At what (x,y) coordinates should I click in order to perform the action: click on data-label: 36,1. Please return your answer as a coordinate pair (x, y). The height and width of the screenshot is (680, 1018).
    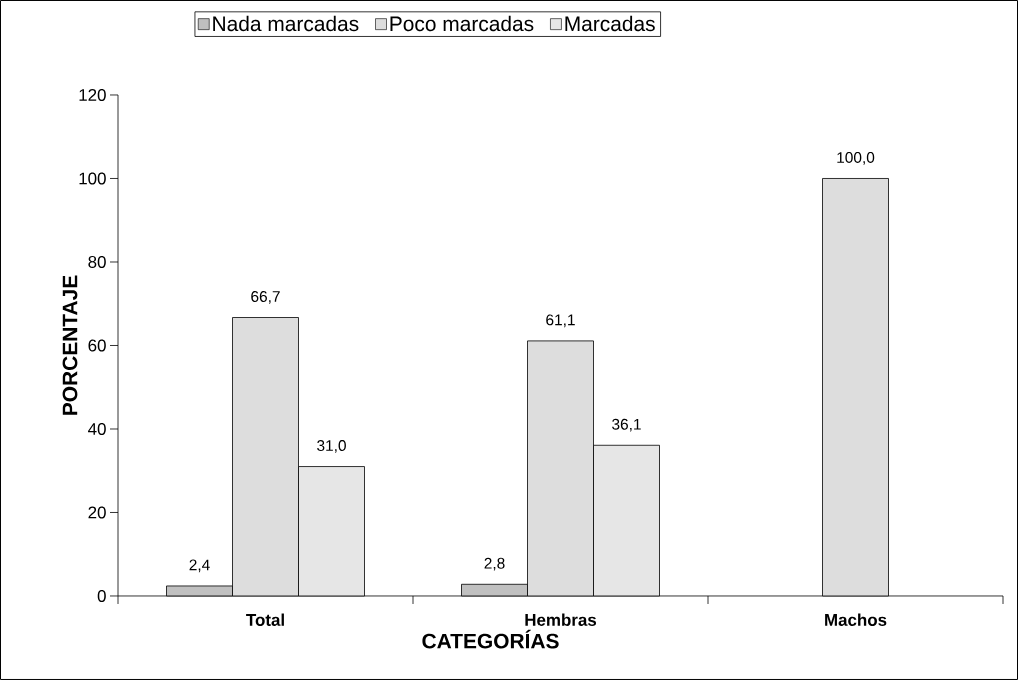
    Looking at the image, I should click on (626, 425).